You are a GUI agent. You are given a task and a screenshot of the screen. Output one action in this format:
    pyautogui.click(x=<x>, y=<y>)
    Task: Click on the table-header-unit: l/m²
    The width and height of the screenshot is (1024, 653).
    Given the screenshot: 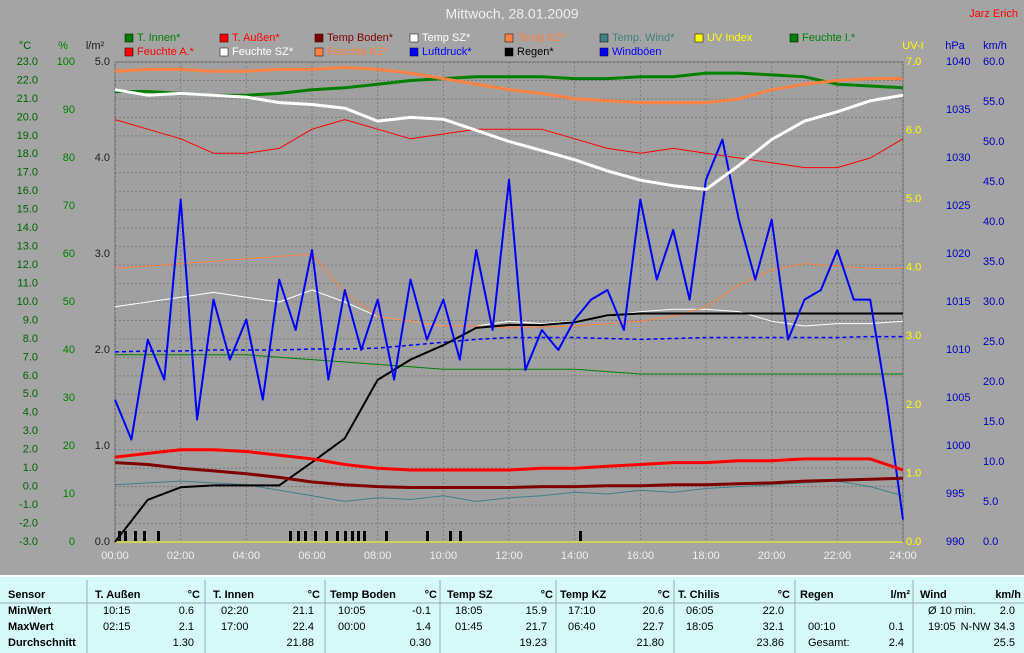 What is the action you would take?
    pyautogui.click(x=900, y=595)
    